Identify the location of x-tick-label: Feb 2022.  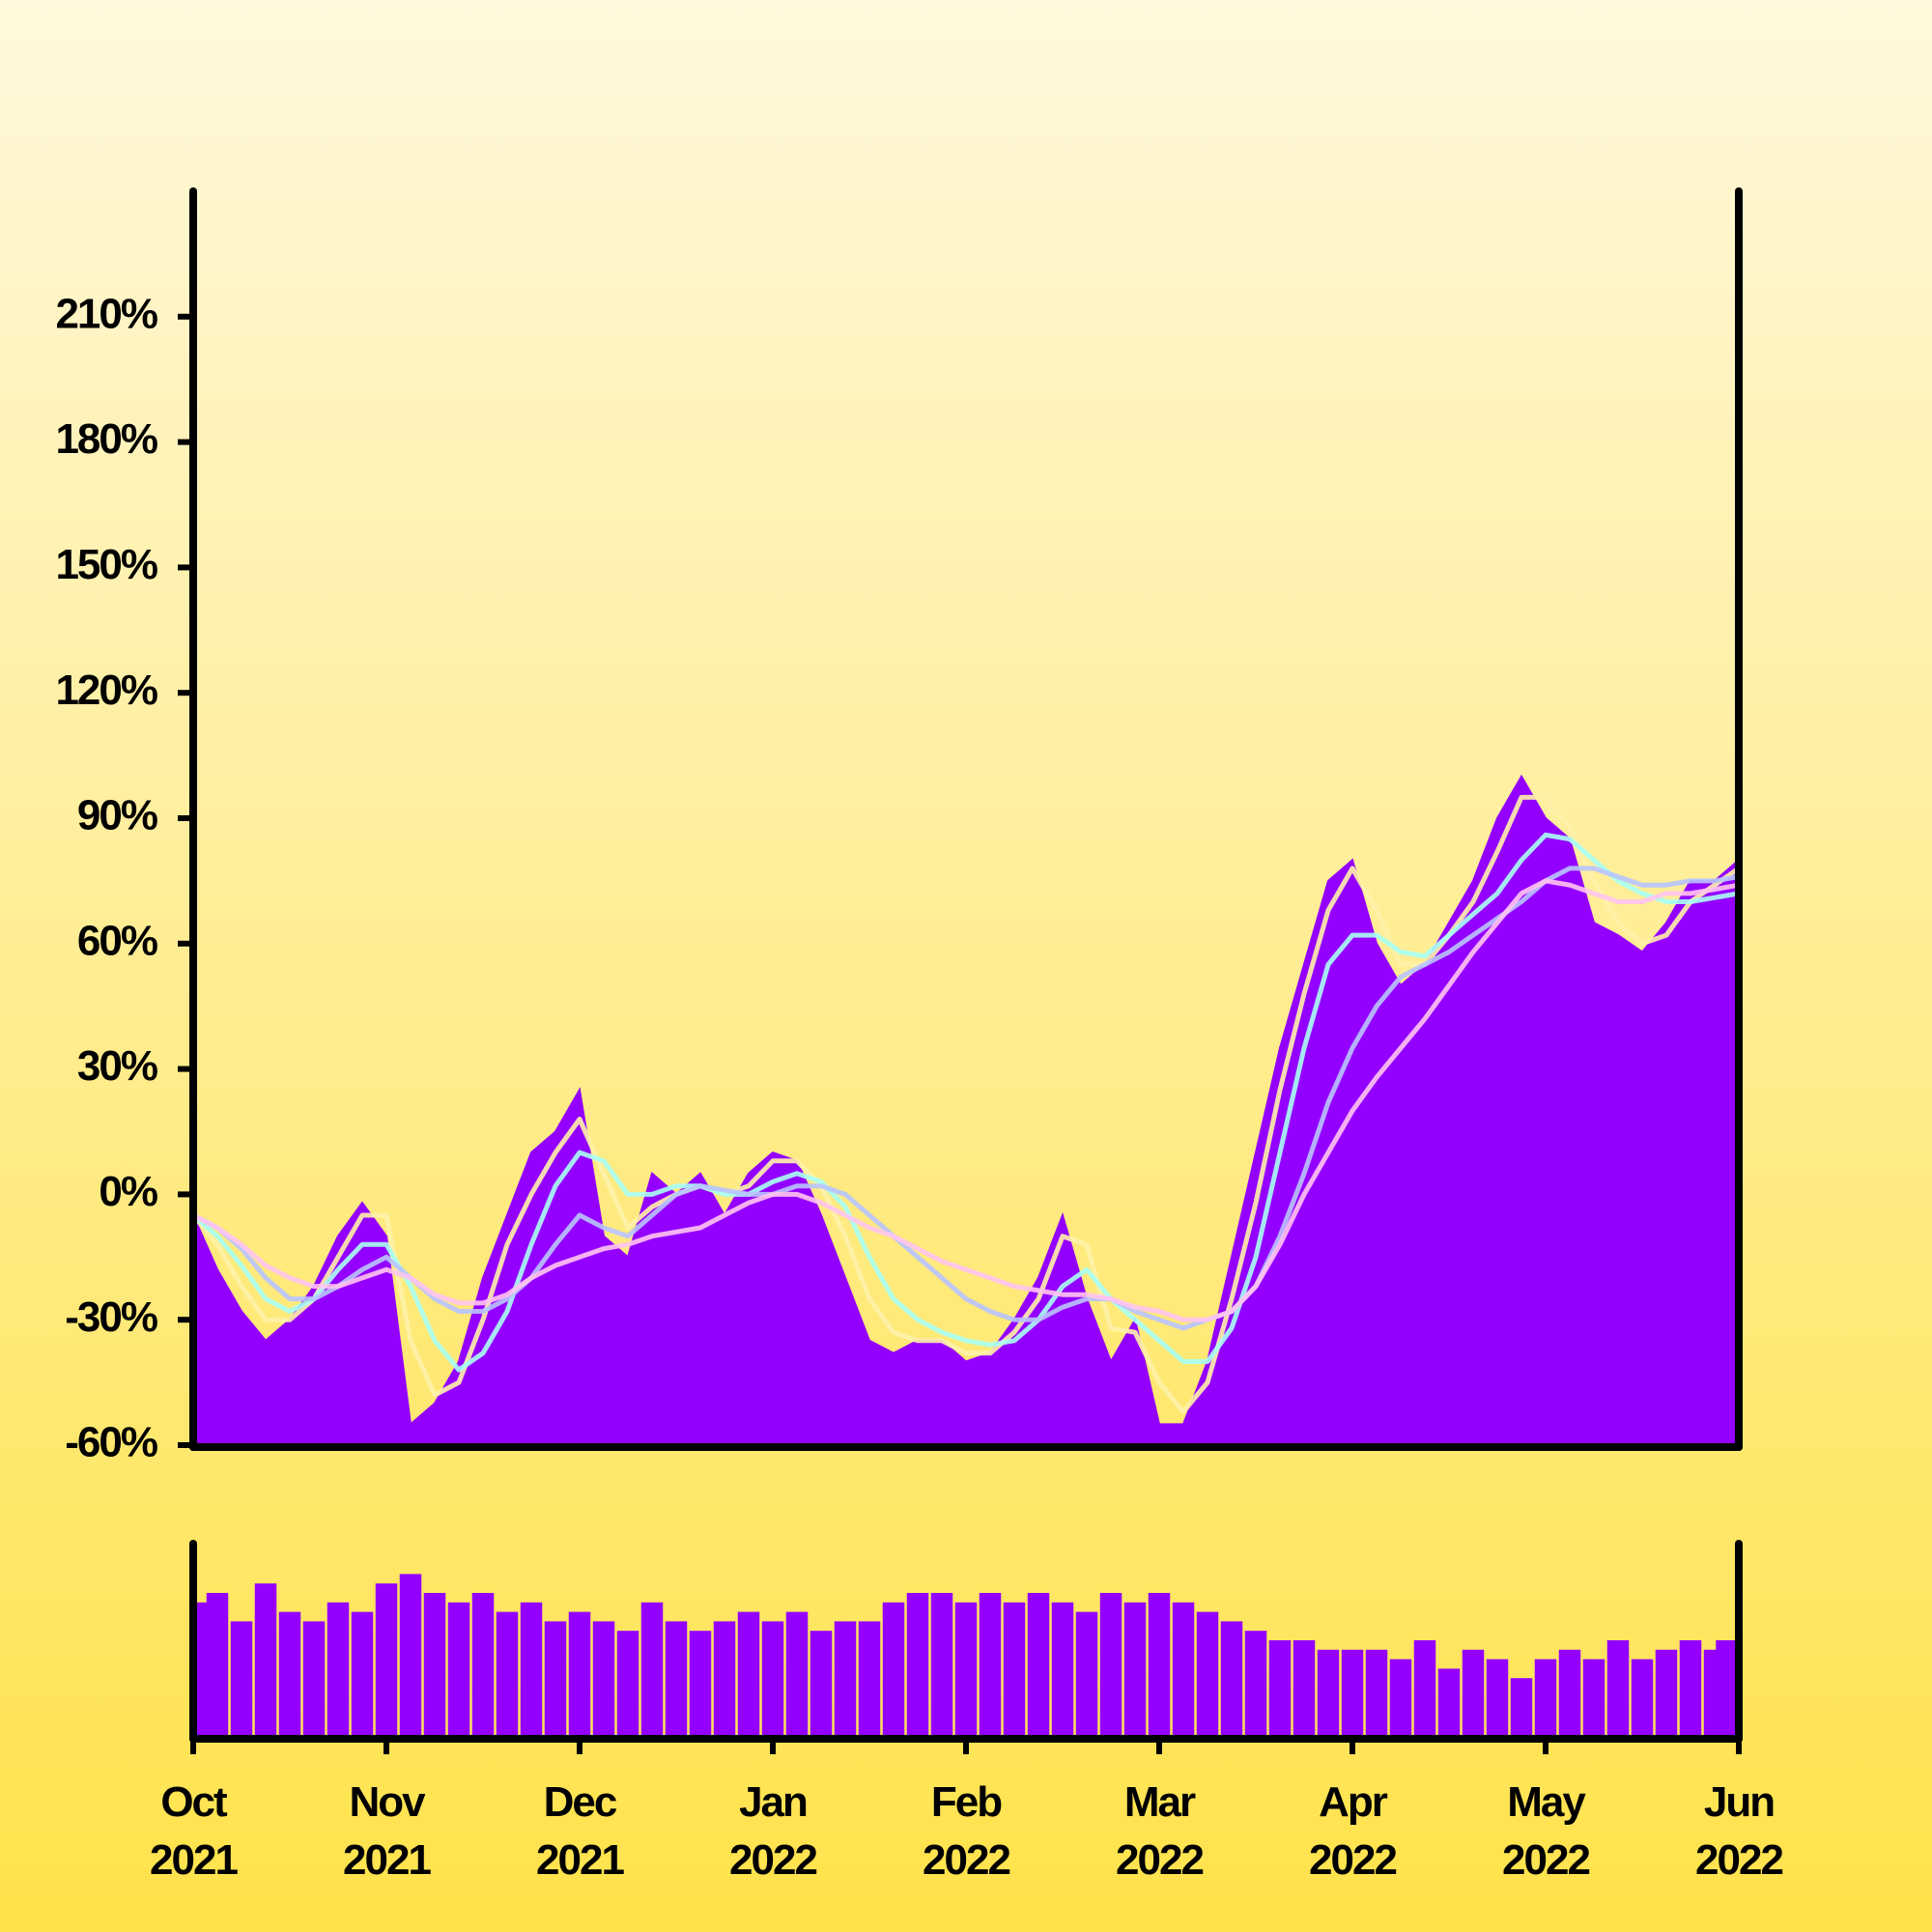
(967, 1831).